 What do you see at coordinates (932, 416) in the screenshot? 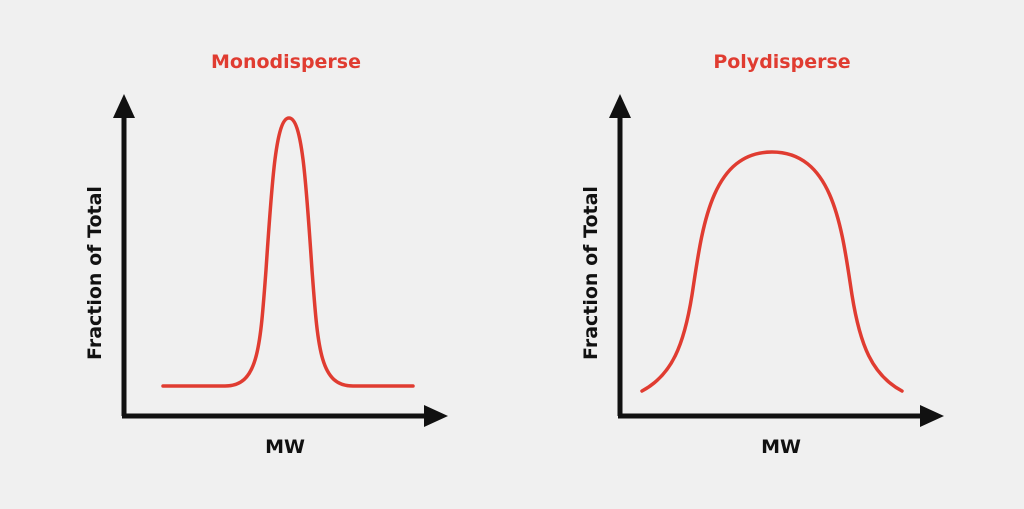
I see `polydisperse-x-arrow-icon` at bounding box center [932, 416].